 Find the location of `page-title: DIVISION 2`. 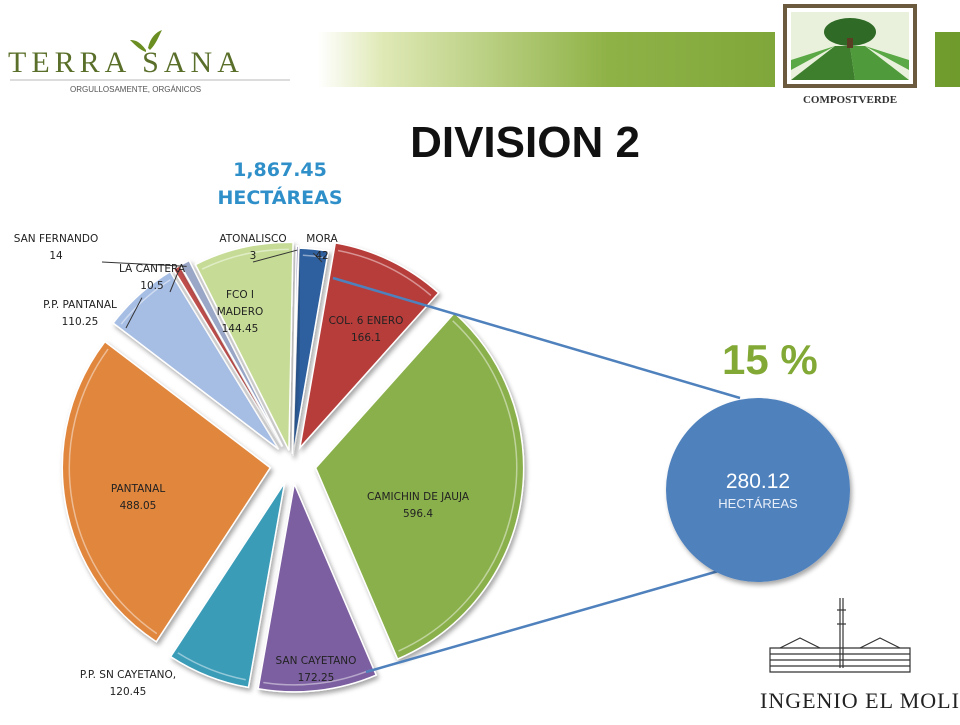

page-title: DIVISION 2 is located at coordinates (525, 142).